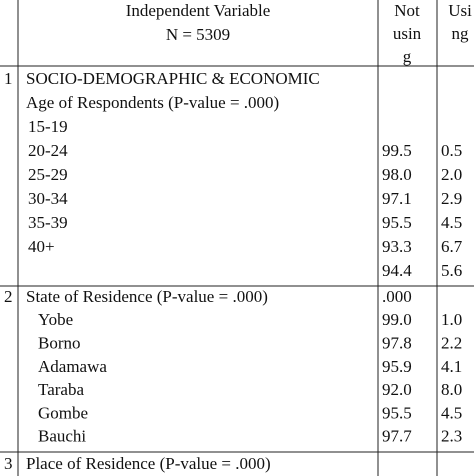 The height and width of the screenshot is (476, 474). Describe the element at coordinates (397, 389) in the screenshot. I see `cell: 92.0` at that location.